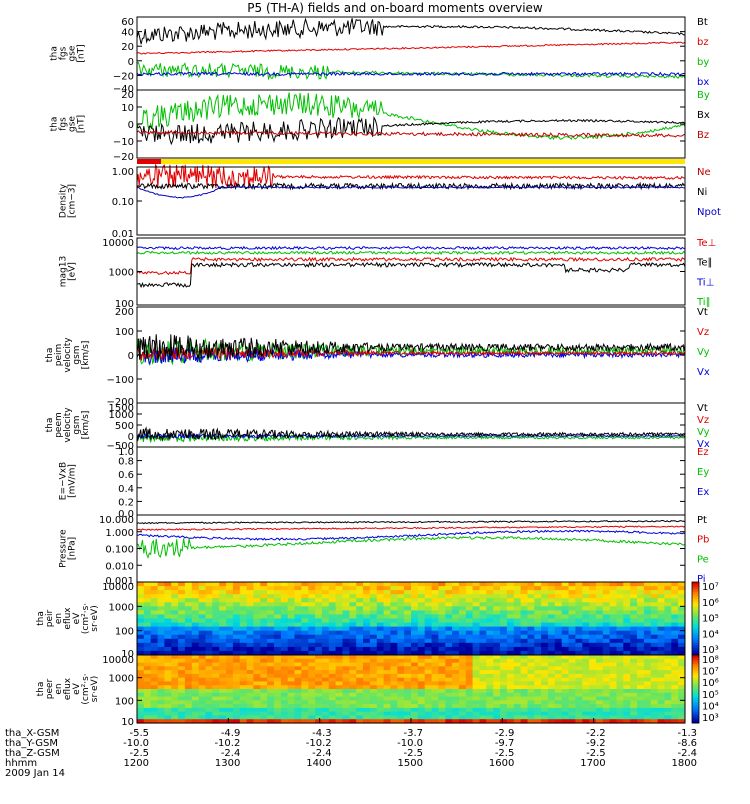  What do you see at coordinates (695, 620) in the screenshot?
I see `colorbar-swatch` at bounding box center [695, 620].